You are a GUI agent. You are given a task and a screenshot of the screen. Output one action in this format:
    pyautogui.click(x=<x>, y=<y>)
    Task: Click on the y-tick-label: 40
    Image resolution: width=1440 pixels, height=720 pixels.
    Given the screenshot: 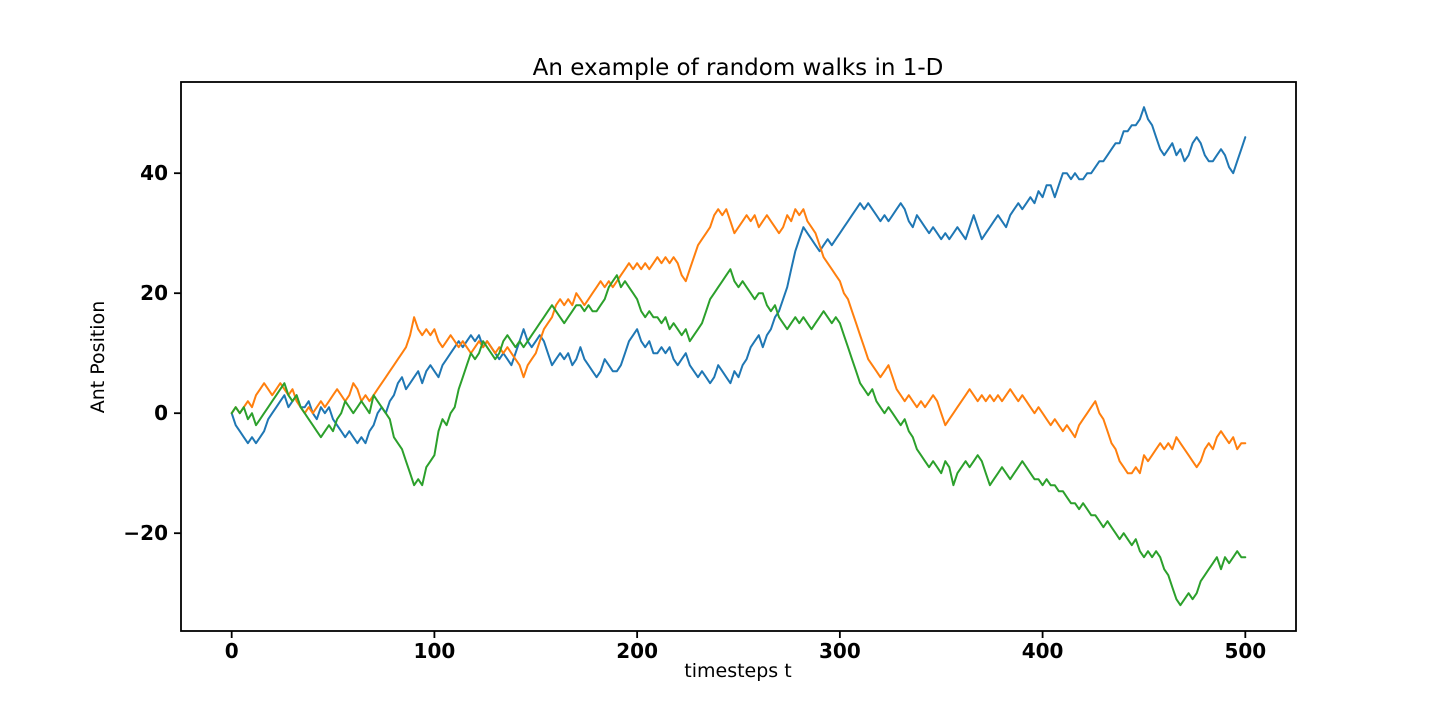 What is the action you would take?
    pyautogui.click(x=154, y=173)
    